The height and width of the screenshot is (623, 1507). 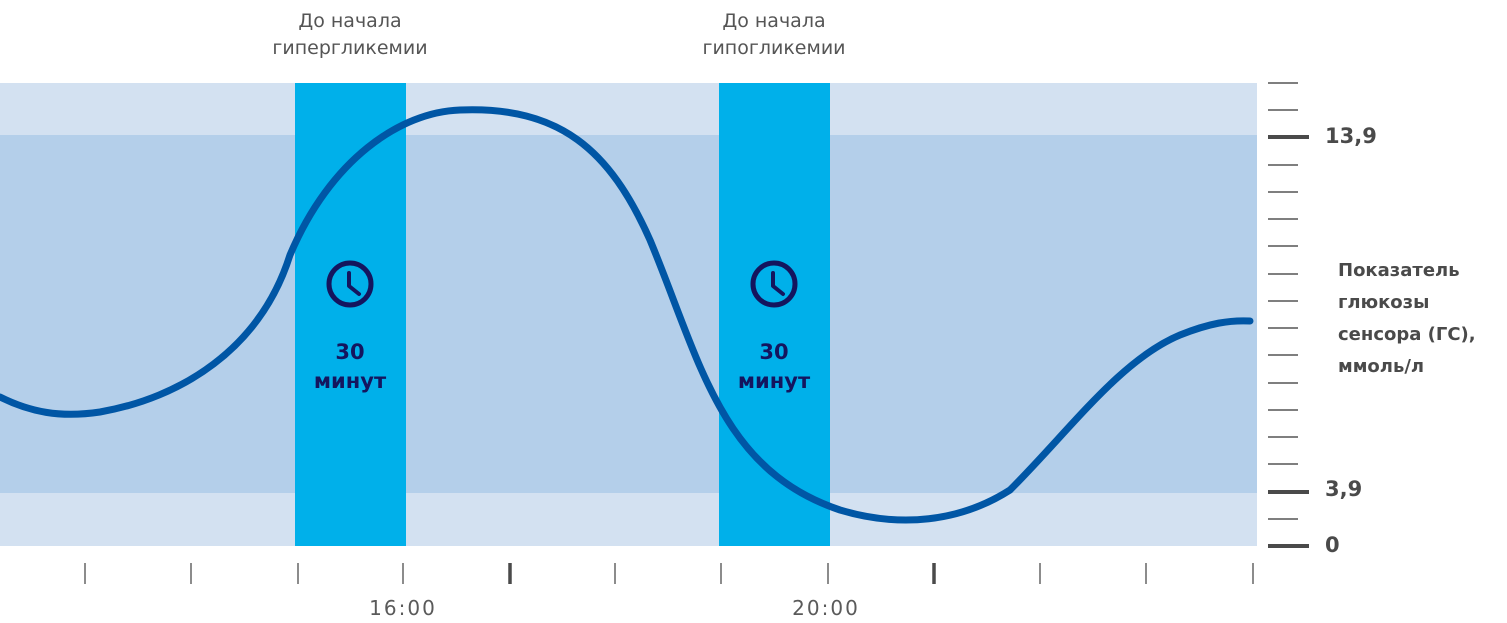 I want to click on hypoglycemia-label-line2: гипогликемии, so click(x=774, y=48).